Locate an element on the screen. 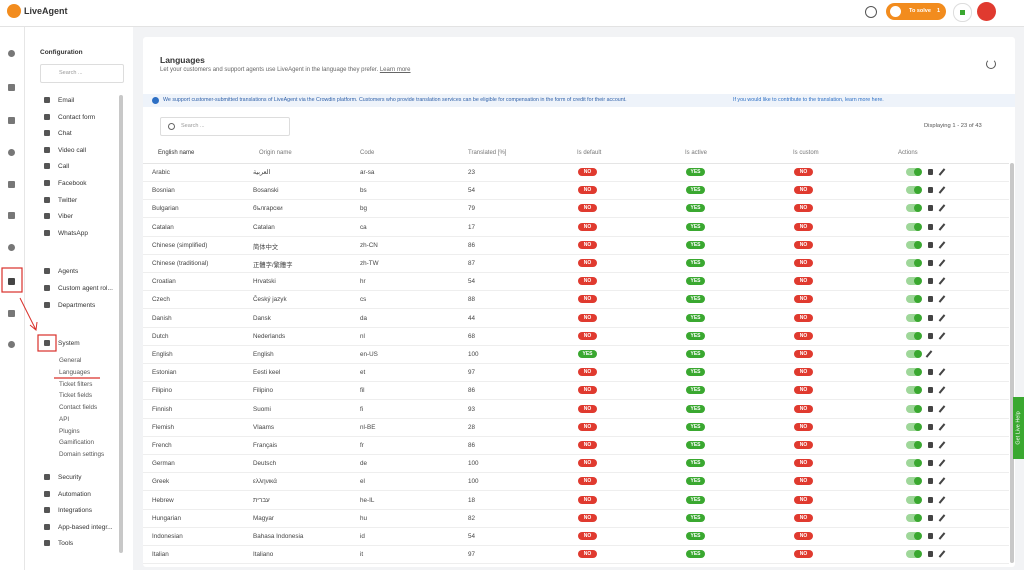 This screenshot has height=570, width=1024. menu-item: WhatsApp is located at coordinates (89, 233).